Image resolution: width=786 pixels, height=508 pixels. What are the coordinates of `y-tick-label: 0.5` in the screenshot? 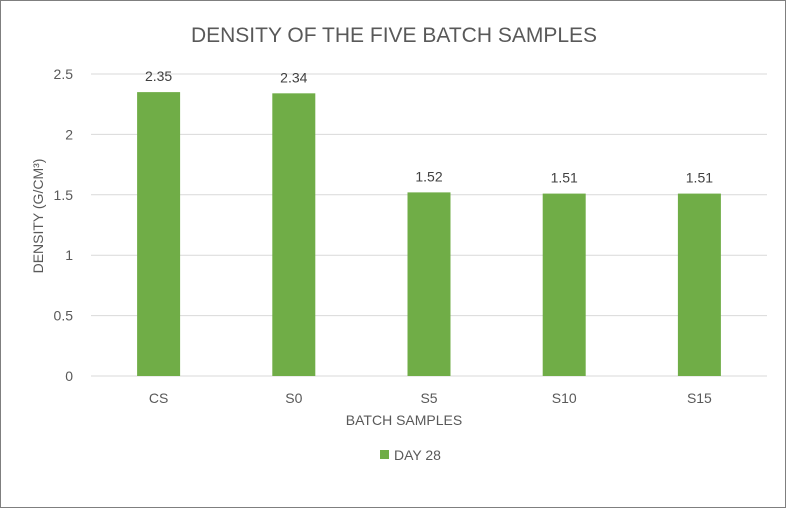 It's located at (64, 316).